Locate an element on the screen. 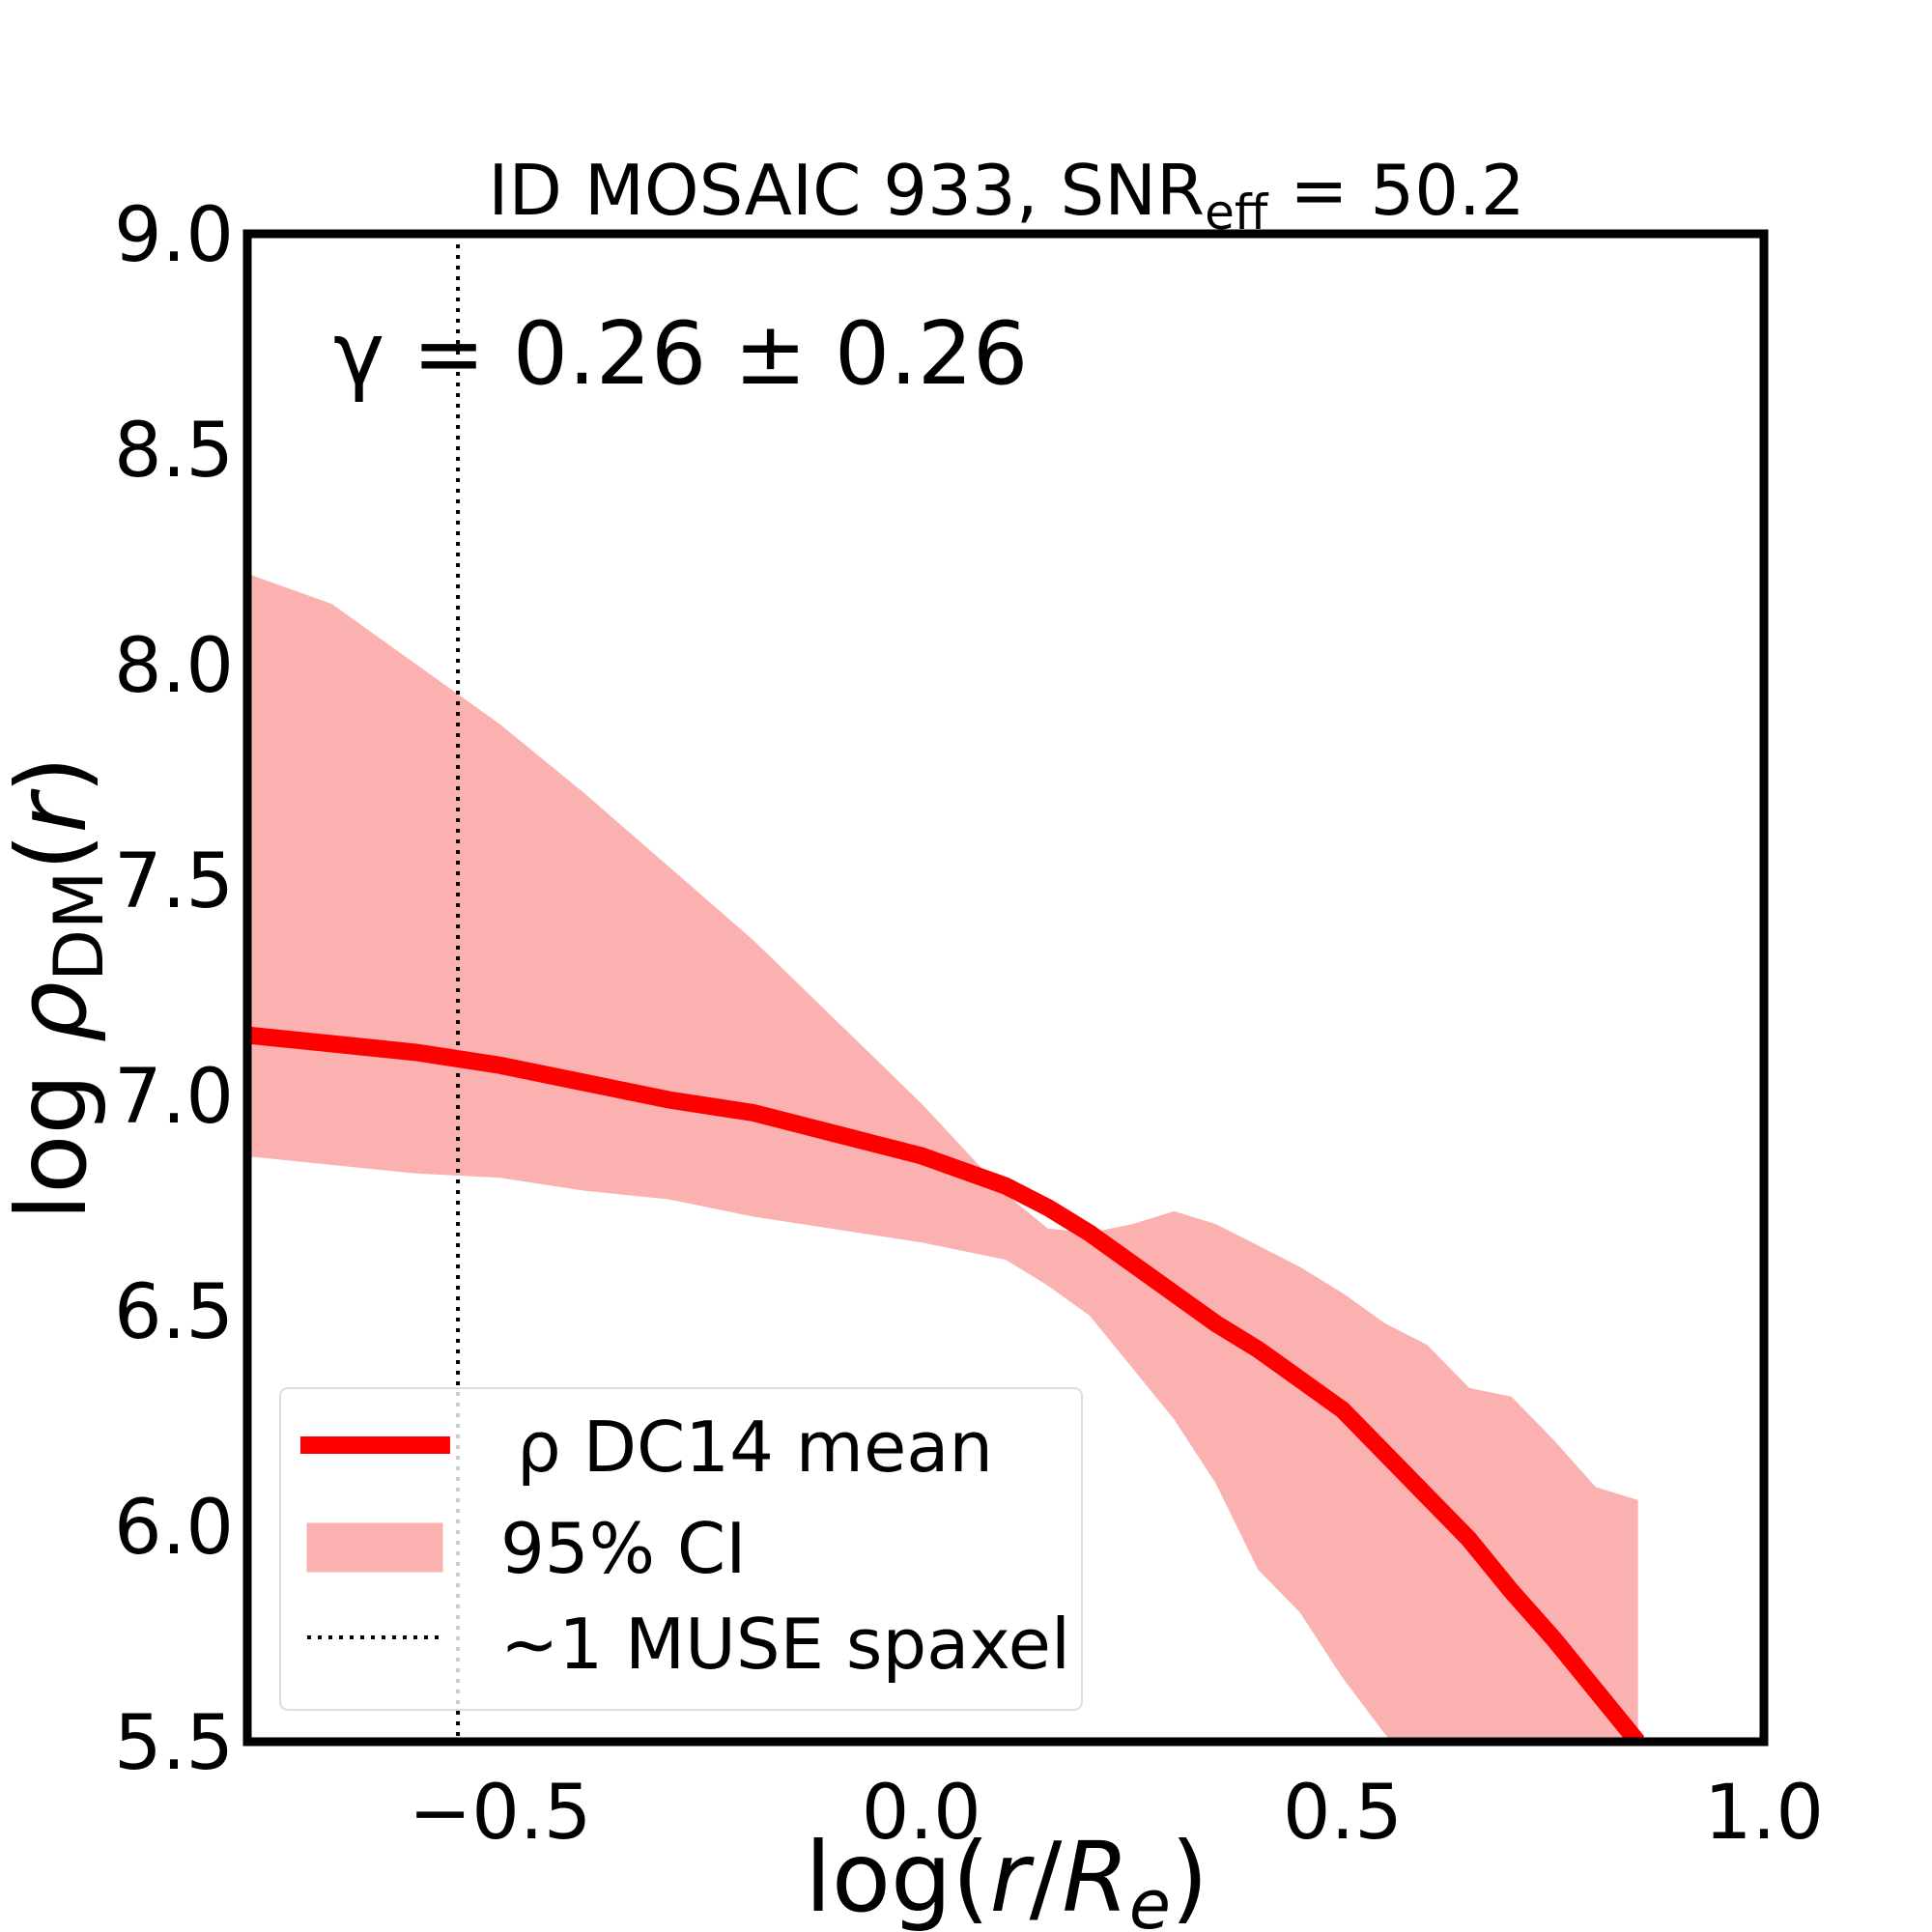 Image resolution: width=1932 pixels, height=1932 pixels. annotation: γ = 0.26 ± 0.26 is located at coordinates (680, 354).